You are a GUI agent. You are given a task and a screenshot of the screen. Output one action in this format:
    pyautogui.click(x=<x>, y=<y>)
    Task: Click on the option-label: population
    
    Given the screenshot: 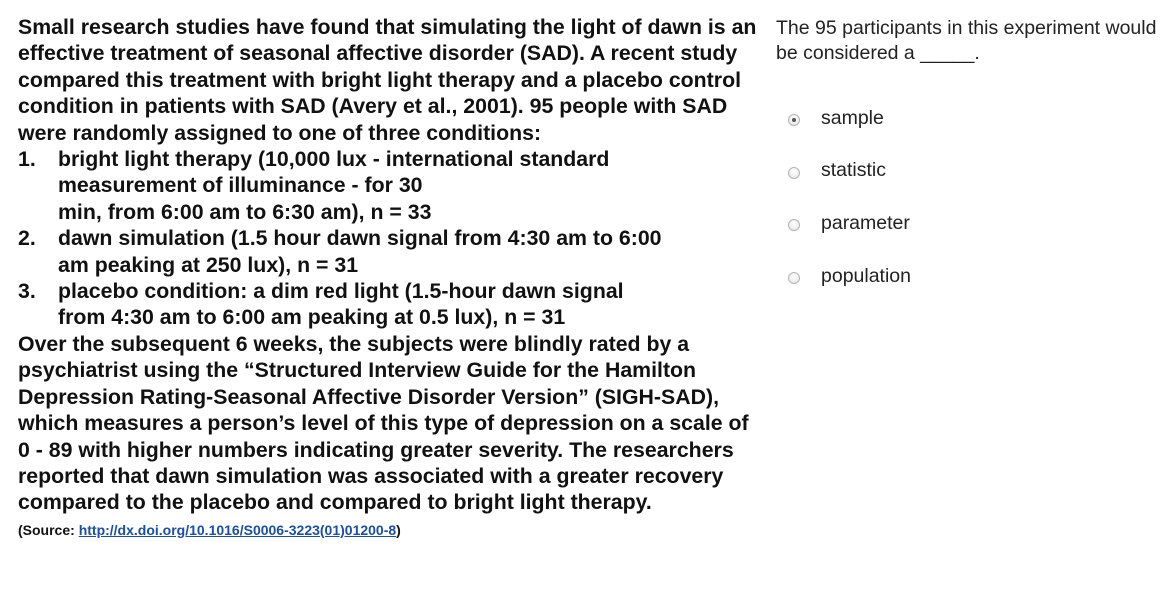 What is the action you would take?
    pyautogui.click(x=866, y=275)
    